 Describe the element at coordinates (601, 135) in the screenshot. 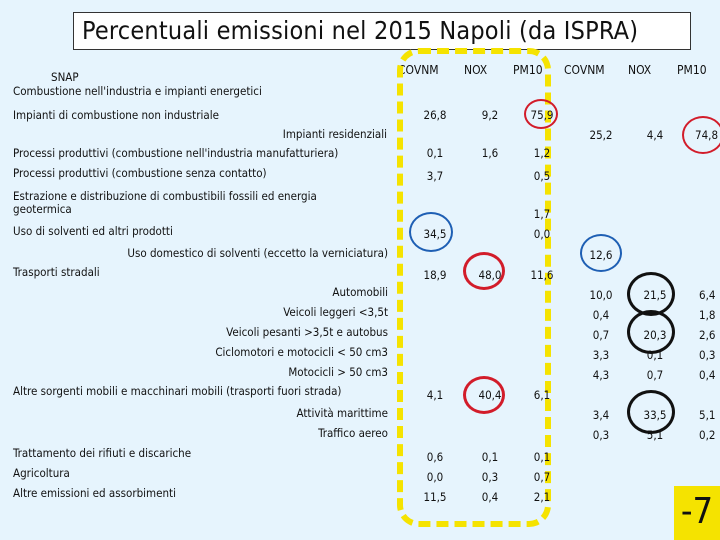

I see `value-cell: 25,2` at that location.